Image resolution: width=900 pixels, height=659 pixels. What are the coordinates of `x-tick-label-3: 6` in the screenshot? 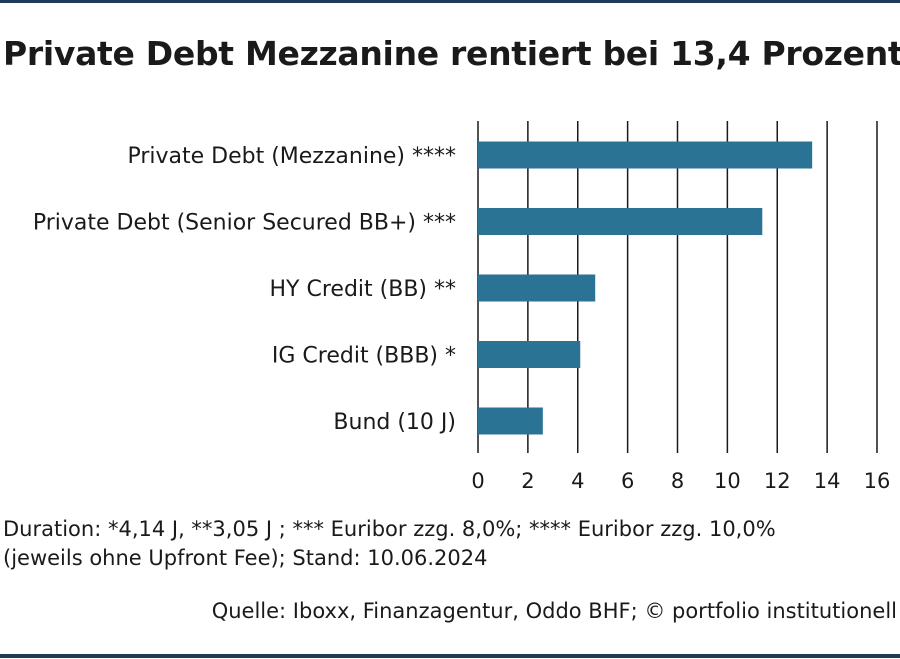 It's located at (627, 481).